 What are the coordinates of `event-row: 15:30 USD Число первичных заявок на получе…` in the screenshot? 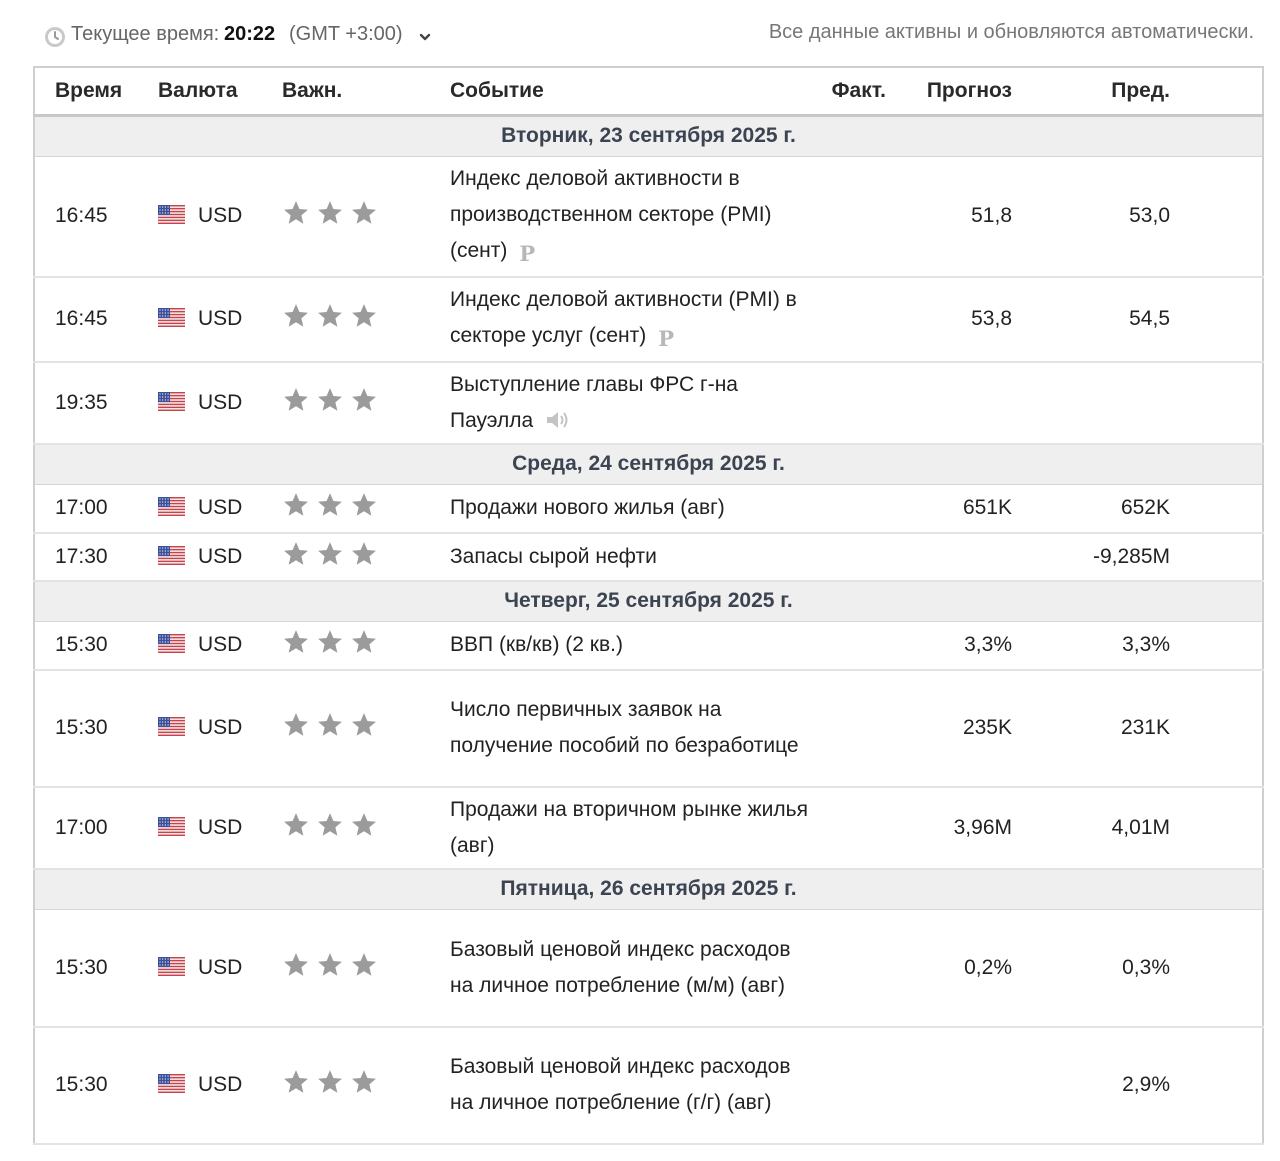 It's located at (648, 728).